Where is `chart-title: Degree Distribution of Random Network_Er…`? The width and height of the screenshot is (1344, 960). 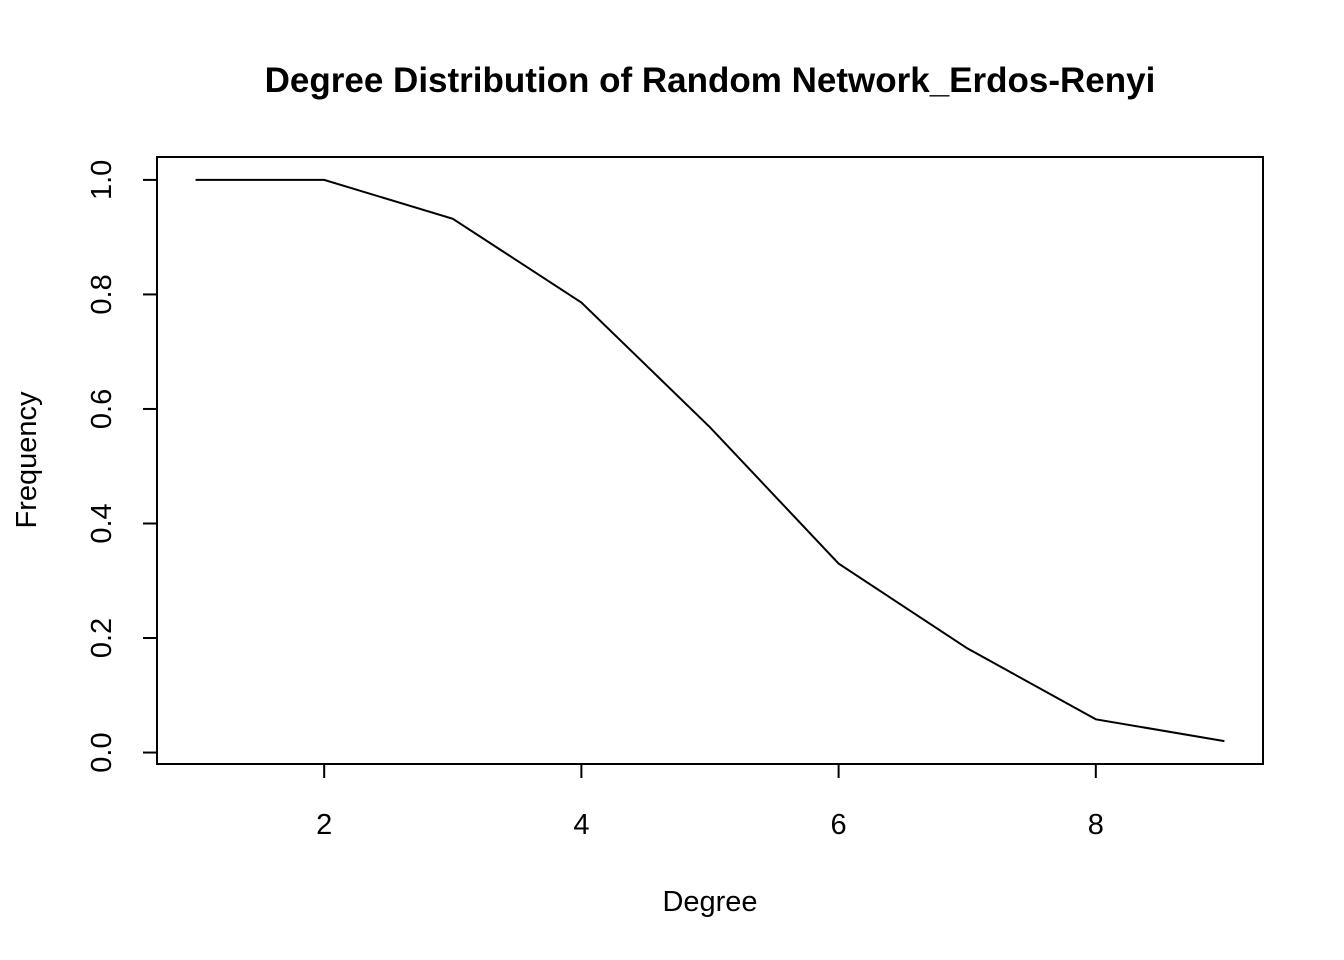 chart-title: Degree Distribution of Random Network_Er… is located at coordinates (710, 80).